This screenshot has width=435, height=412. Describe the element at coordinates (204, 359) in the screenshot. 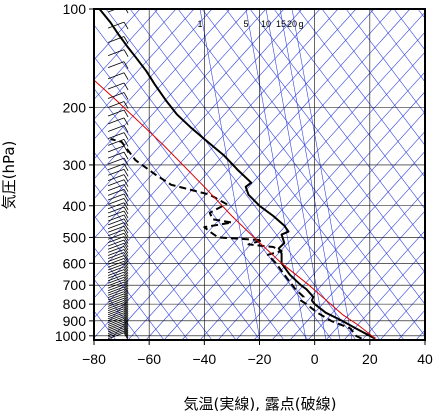

I see `x-tick-label: −40` at that location.